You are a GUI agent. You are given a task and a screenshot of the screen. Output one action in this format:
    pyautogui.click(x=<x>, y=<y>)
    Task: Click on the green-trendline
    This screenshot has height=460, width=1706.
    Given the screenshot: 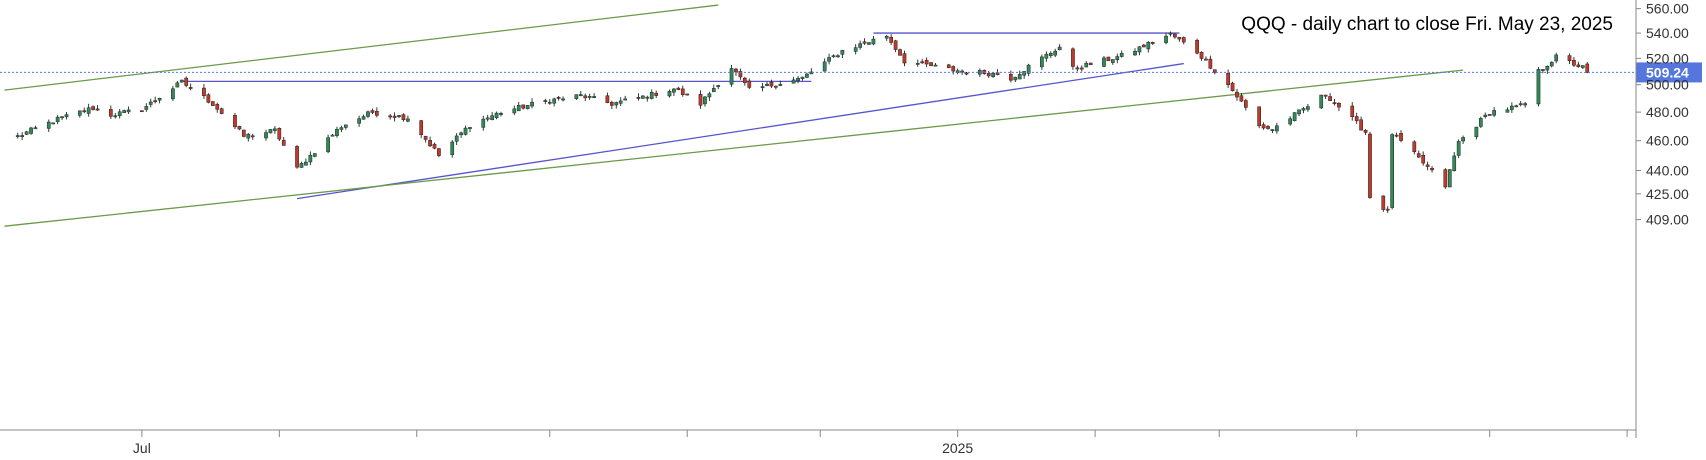 What is the action you would take?
    pyautogui.click(x=361, y=47)
    